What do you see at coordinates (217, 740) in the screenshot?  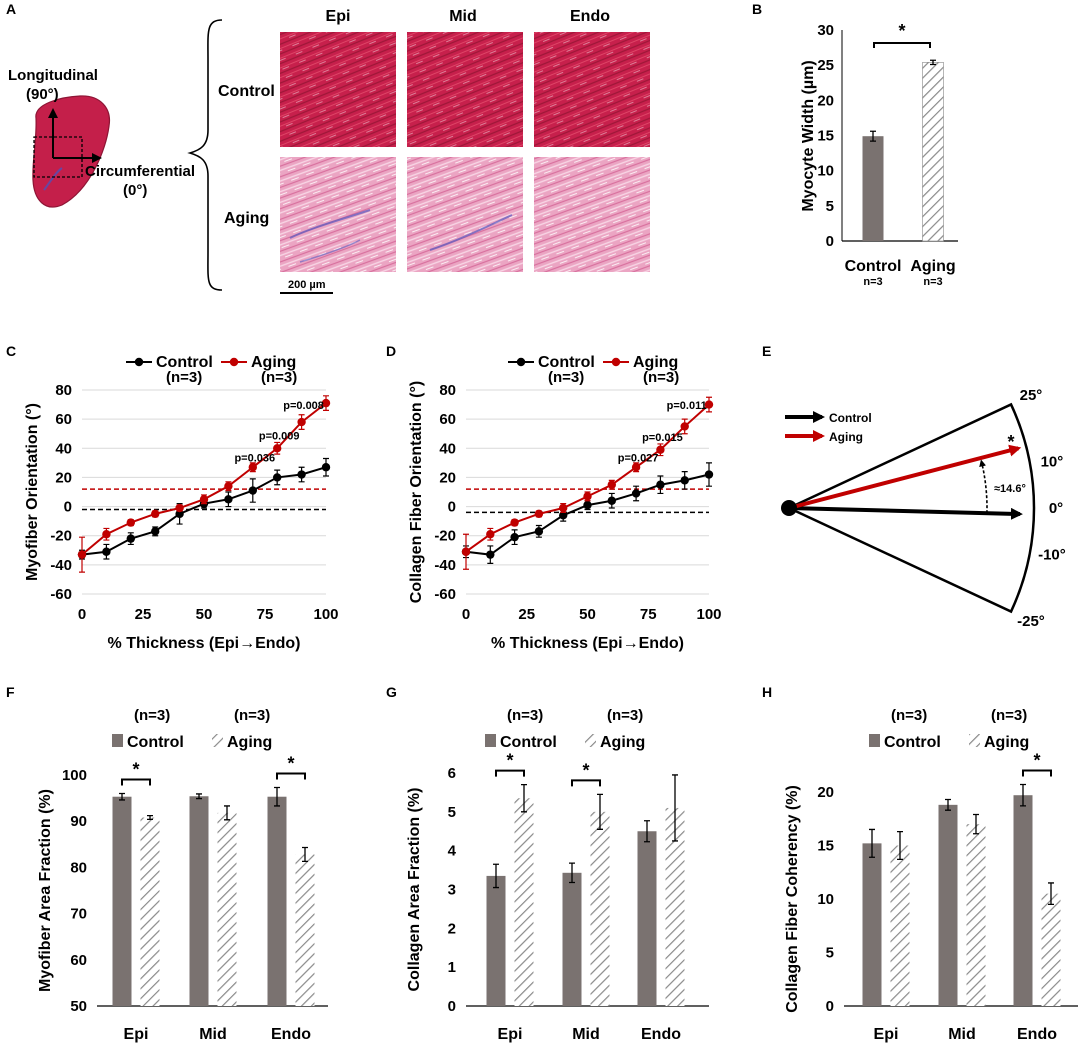 I see `panel_f-legend-swatch-aging` at bounding box center [217, 740].